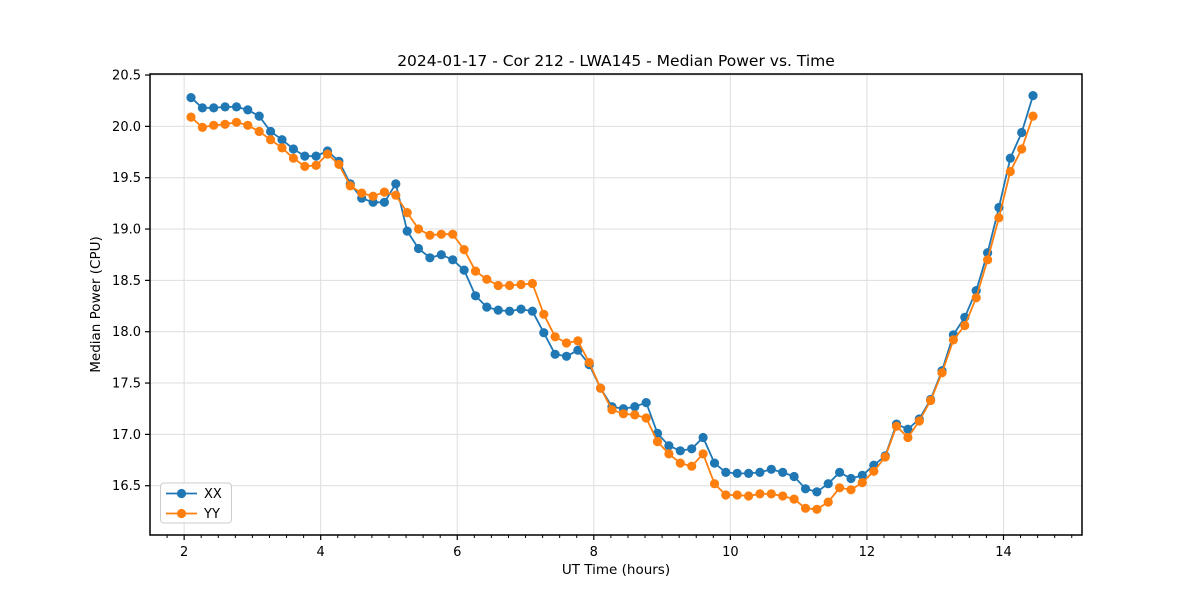  I want to click on y-tick-label: 18.5, so click(126, 281).